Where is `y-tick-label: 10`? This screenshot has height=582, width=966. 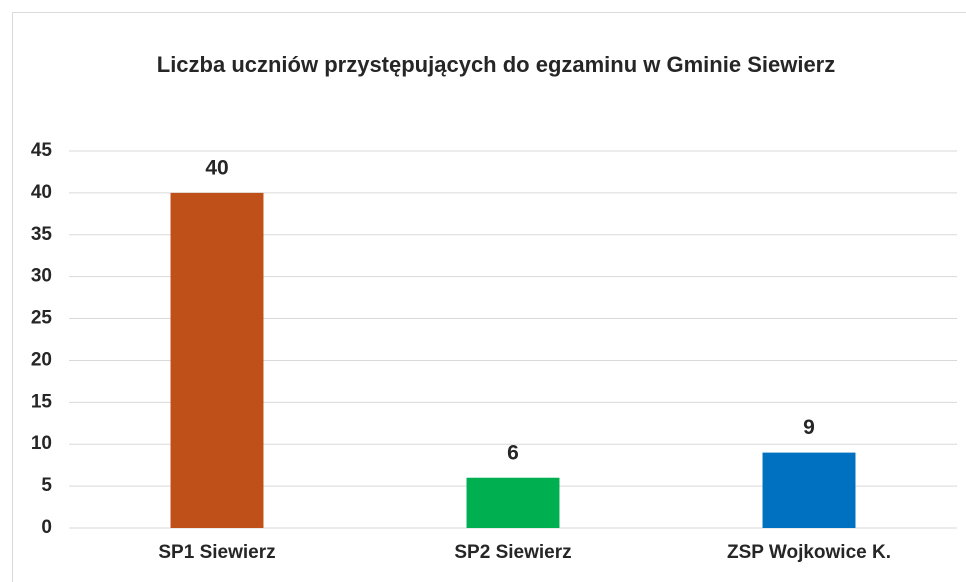 y-tick-label: 10 is located at coordinates (41, 443).